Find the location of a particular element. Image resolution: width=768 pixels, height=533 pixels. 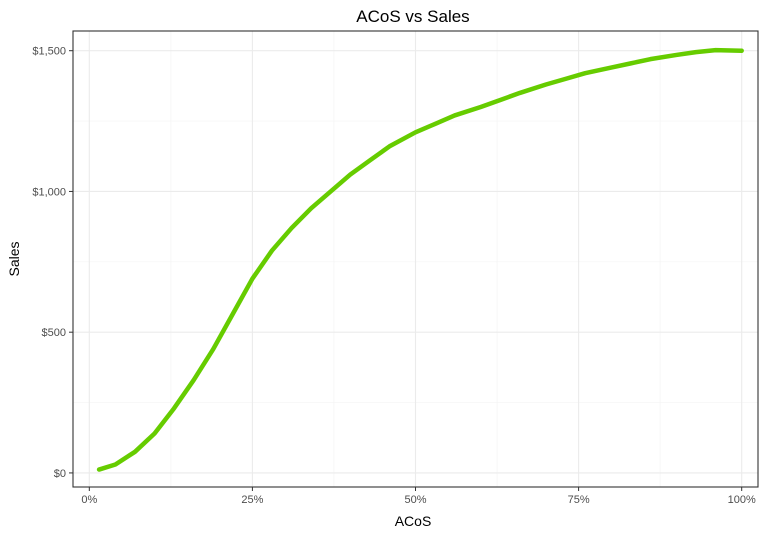

x-tick-label: 100% is located at coordinates (742, 500).